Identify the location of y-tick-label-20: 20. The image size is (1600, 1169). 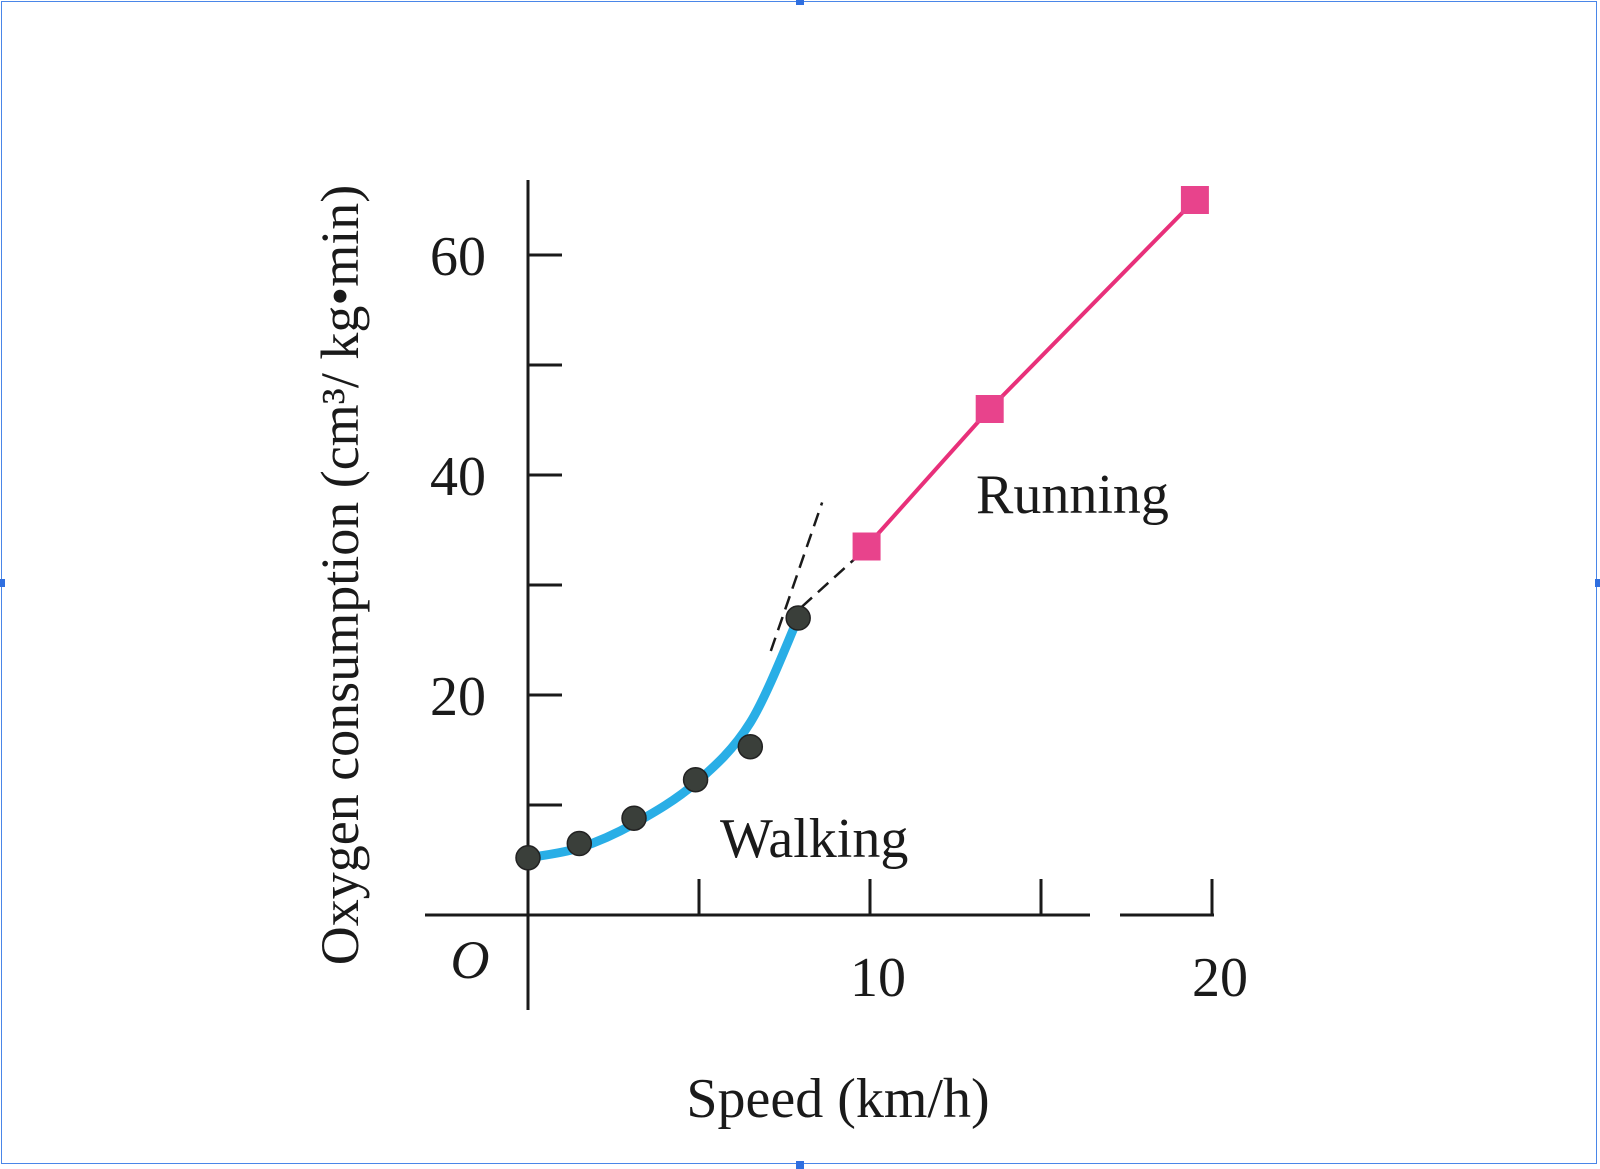
(458, 697).